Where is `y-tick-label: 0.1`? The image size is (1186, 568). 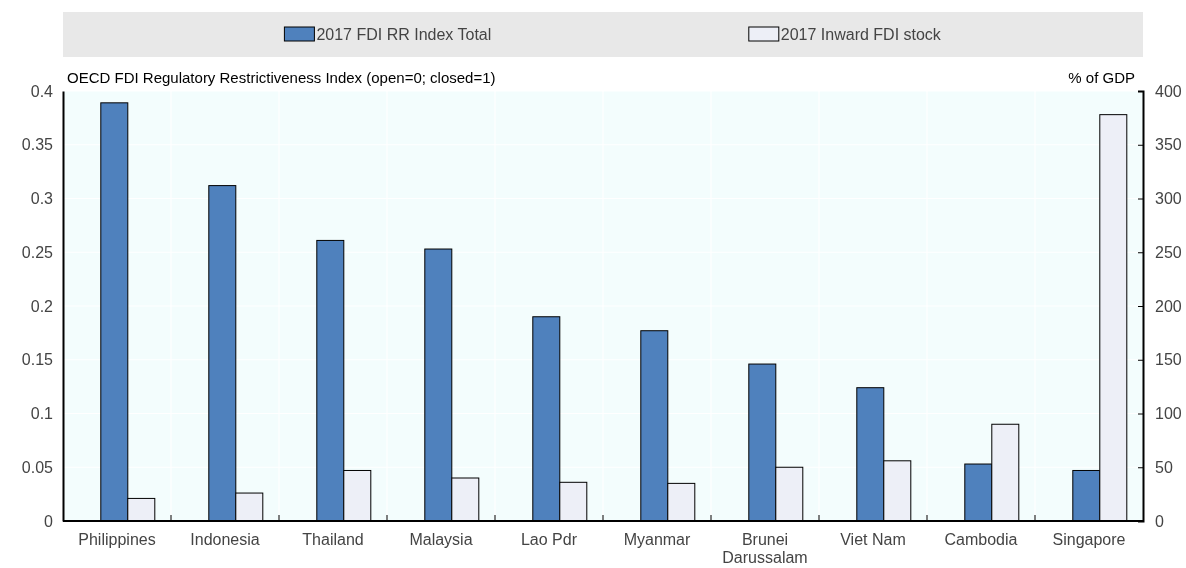
y-tick-label: 0.1 is located at coordinates (42, 414).